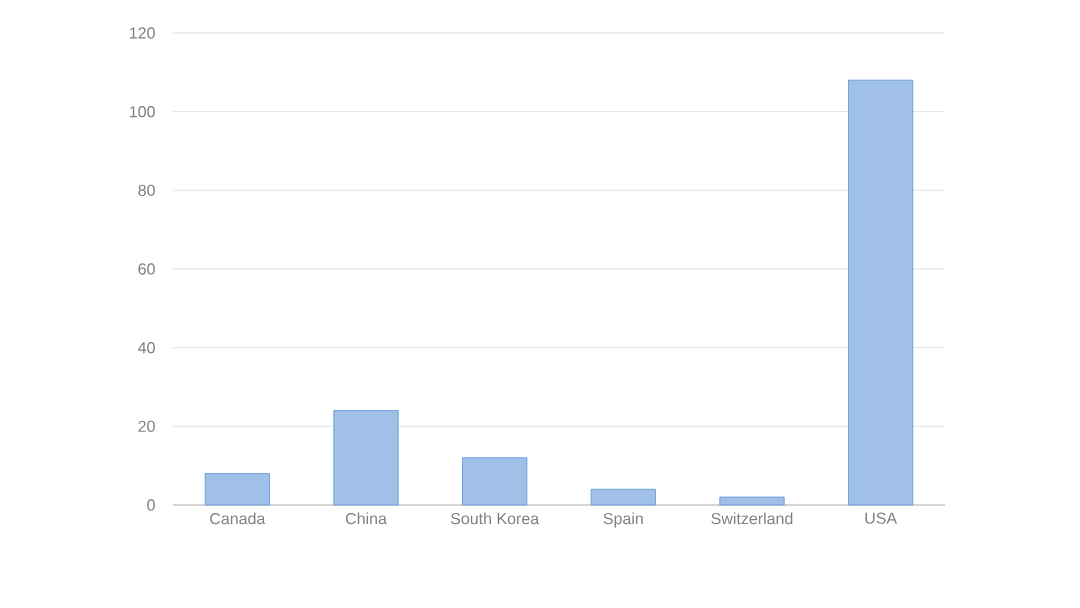 The width and height of the screenshot is (1080, 608). Describe the element at coordinates (146, 348) in the screenshot. I see `y-tick-label: 40` at that location.